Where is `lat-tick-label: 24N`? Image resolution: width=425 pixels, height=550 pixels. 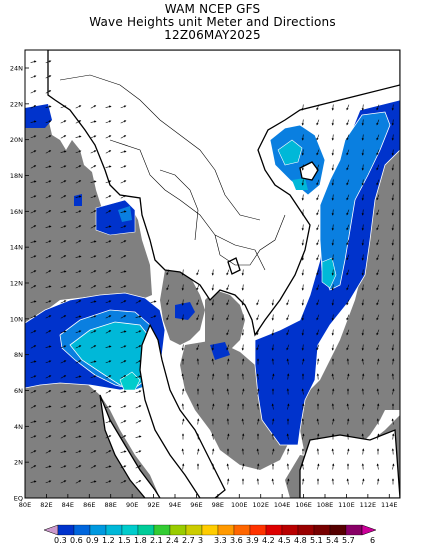
lat-tick-label: 24N is located at coordinates (16, 69).